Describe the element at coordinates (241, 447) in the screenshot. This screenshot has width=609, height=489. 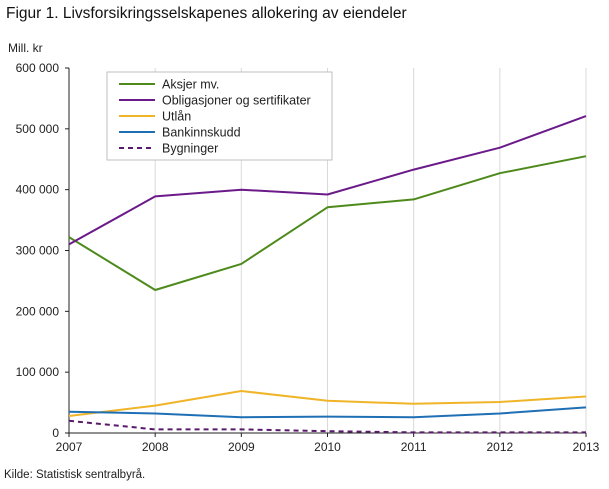
I see `x-tick-label: 2009` at that location.